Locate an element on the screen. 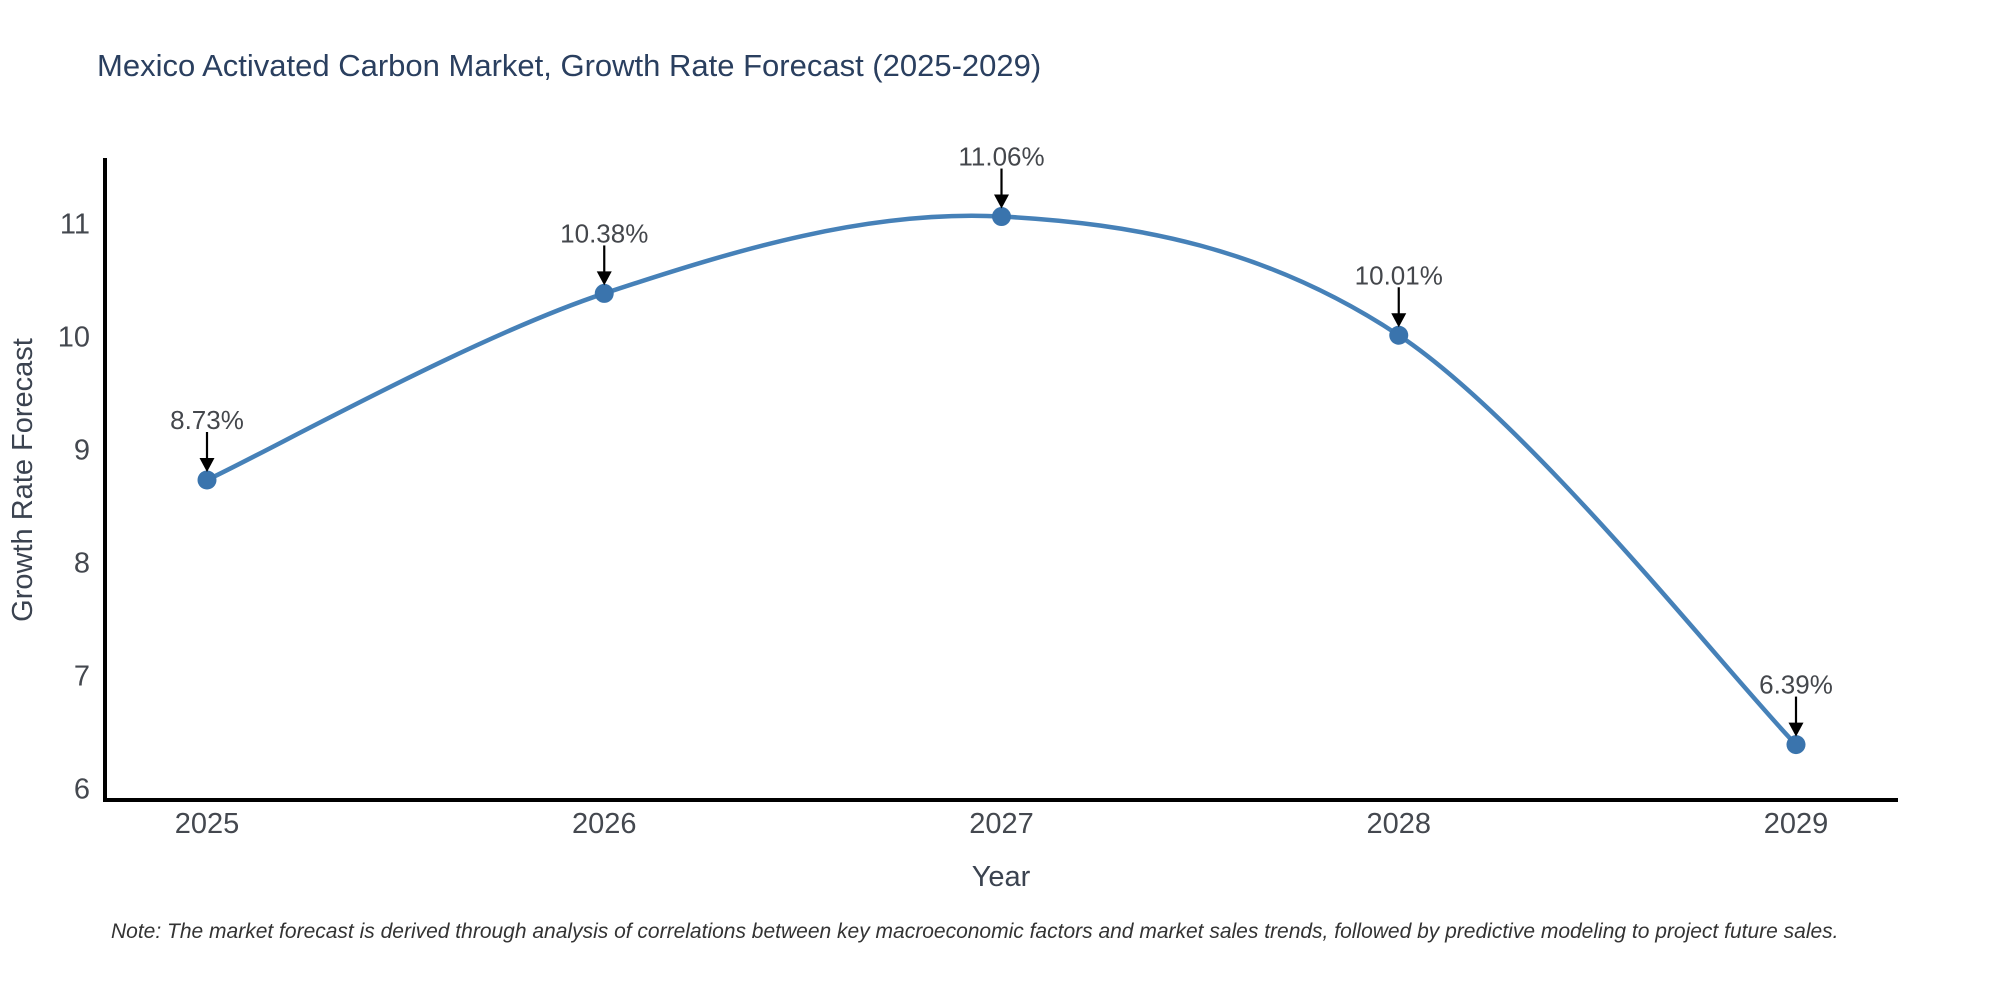  x-tick-label: 2029 is located at coordinates (1796, 824).